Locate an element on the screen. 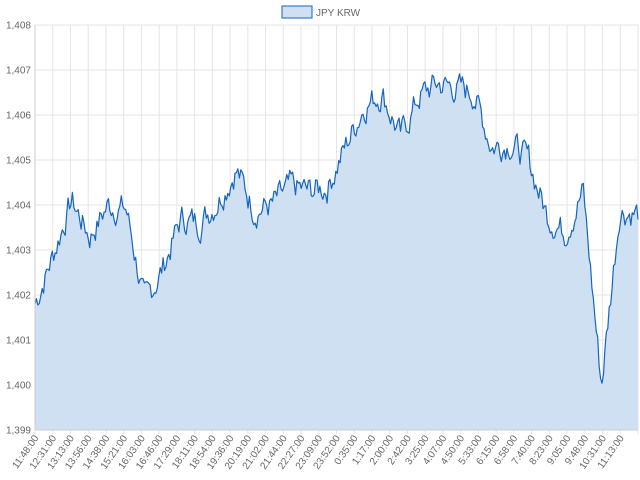 The width and height of the screenshot is (640, 480). y-tick-label: 1,402 is located at coordinates (18, 296).